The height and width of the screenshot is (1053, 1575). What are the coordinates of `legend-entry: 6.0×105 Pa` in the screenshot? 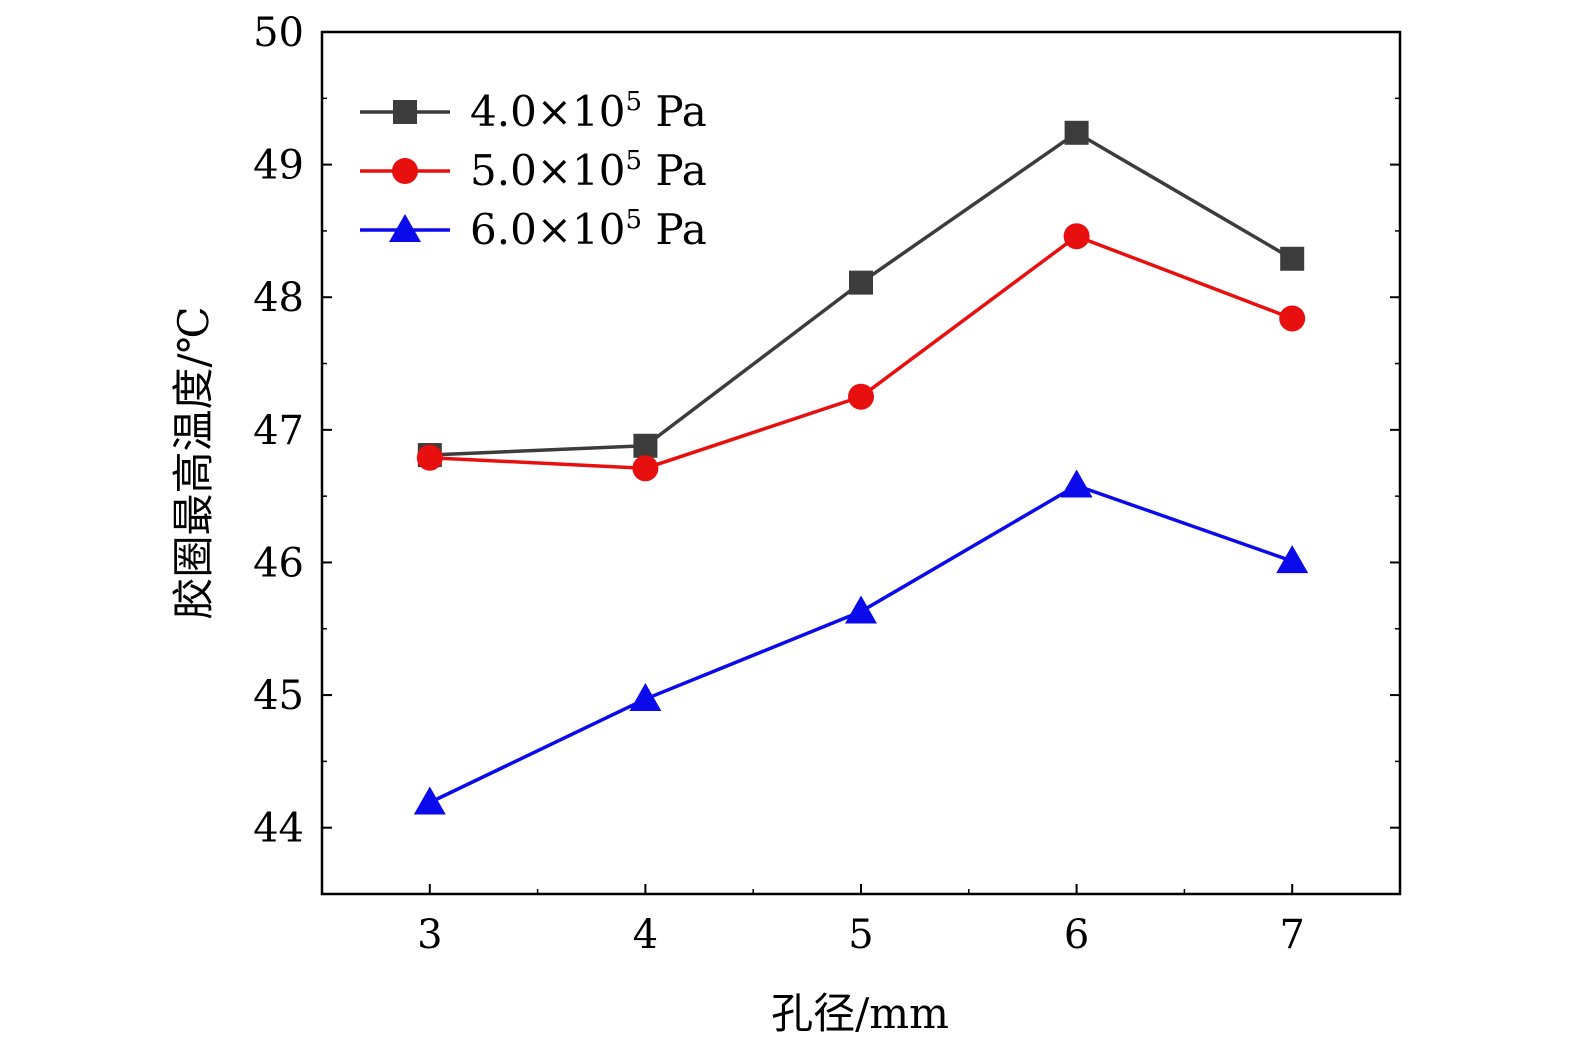 It's located at (533, 229).